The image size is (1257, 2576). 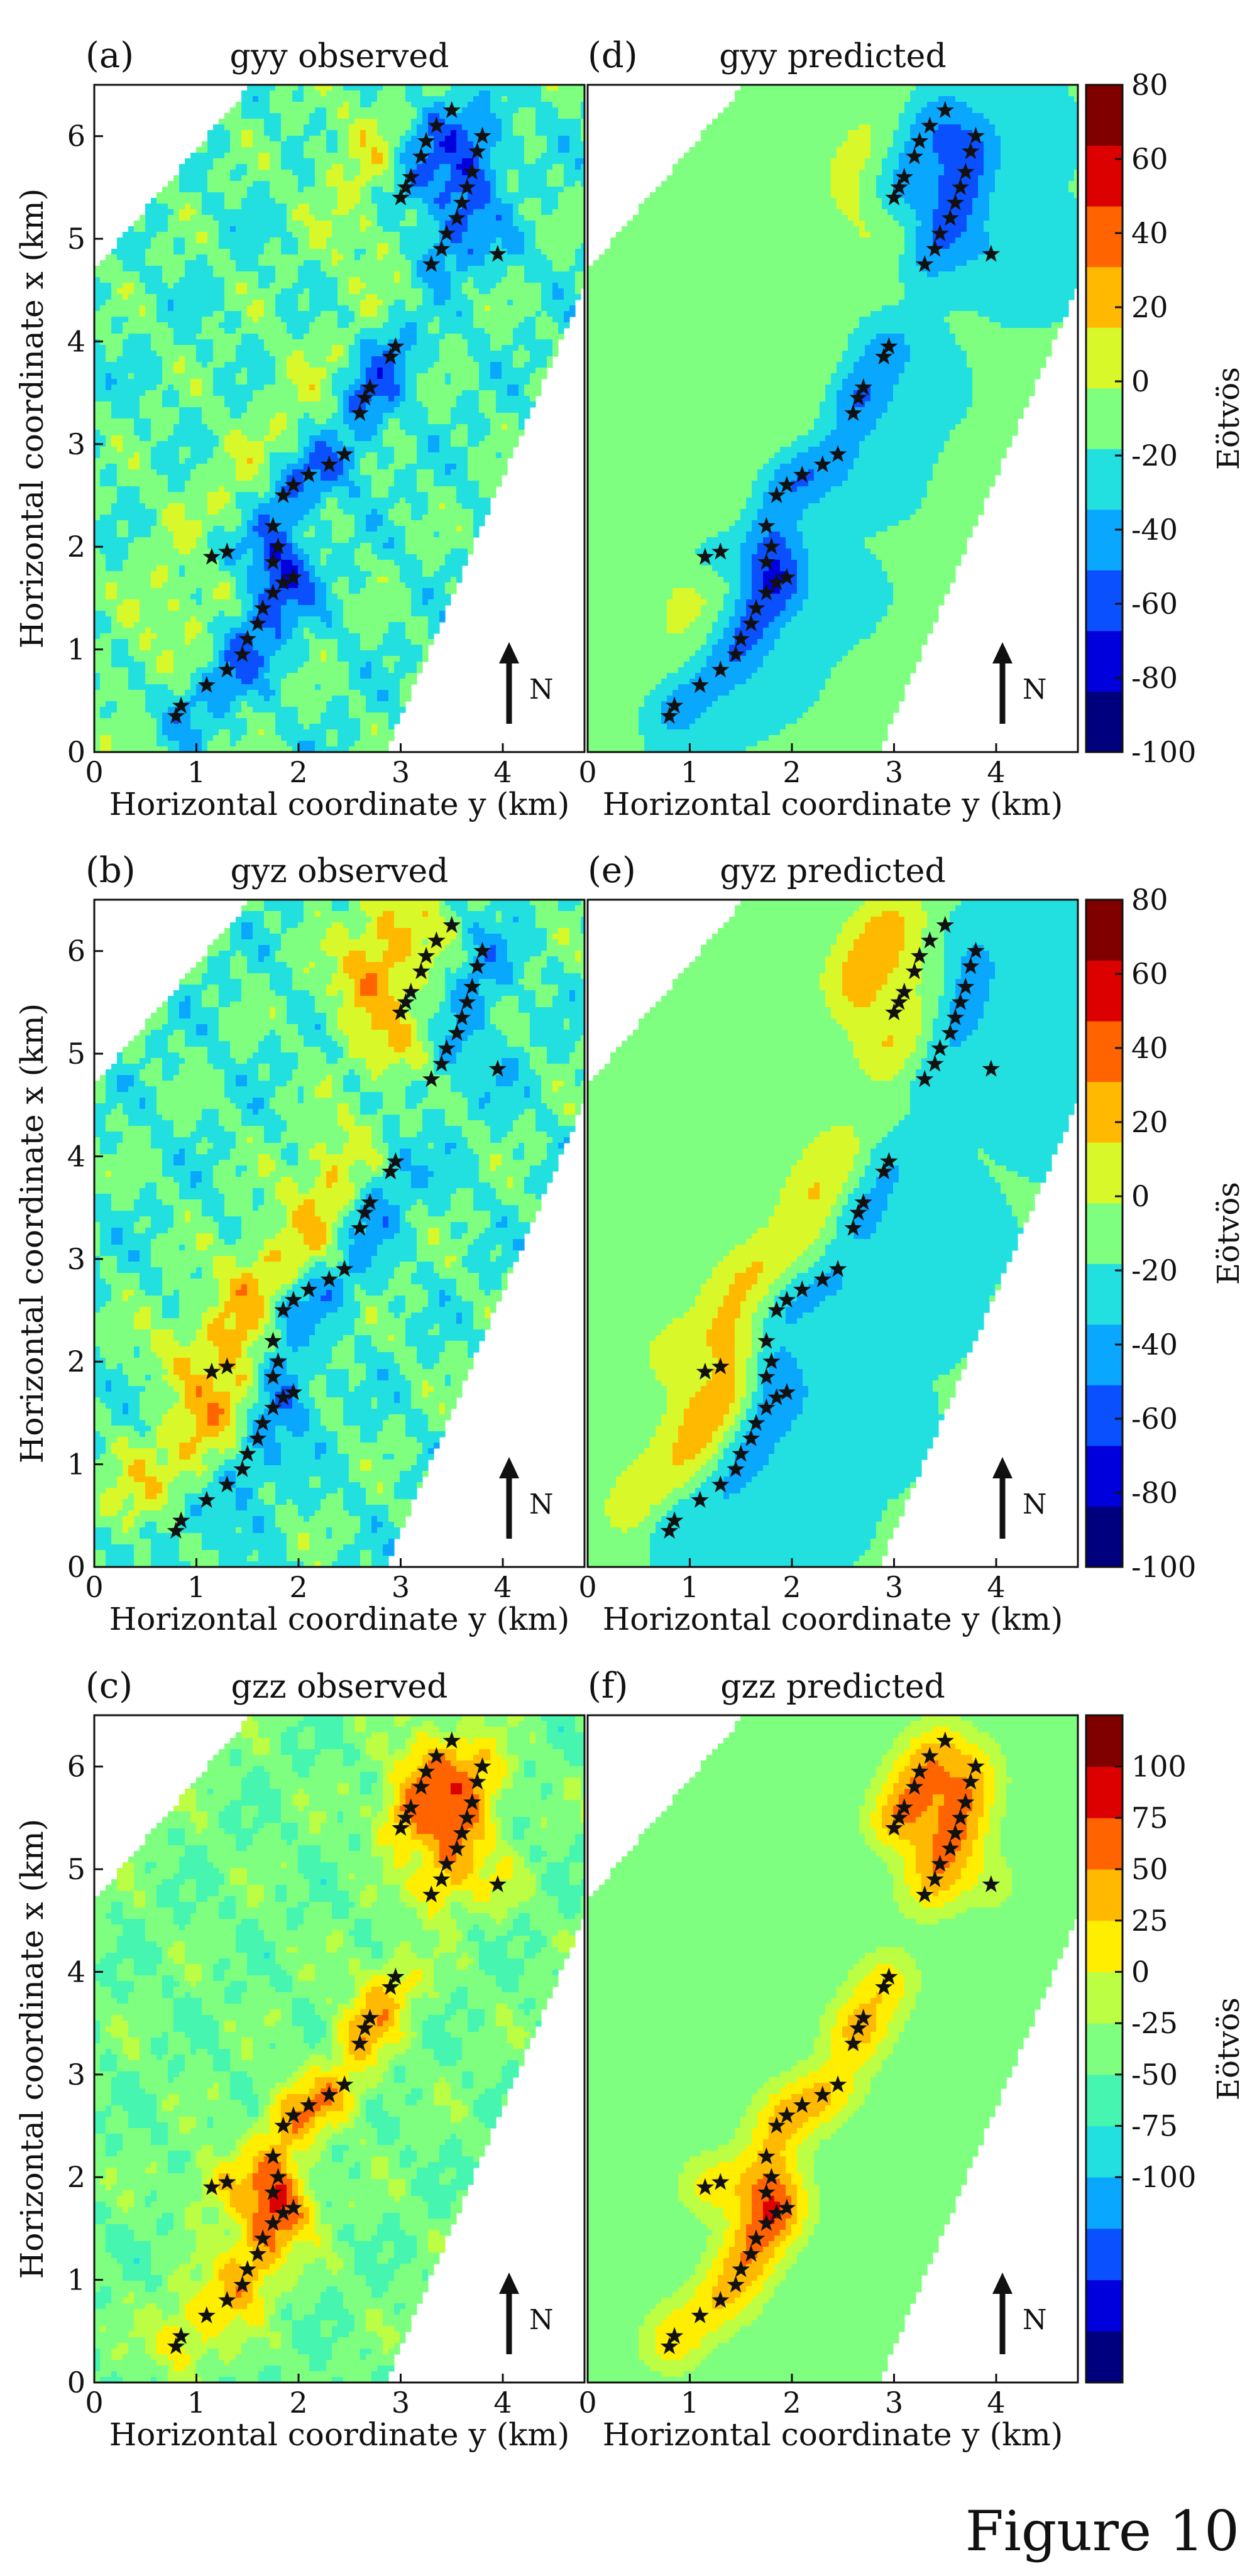 I want to click on colorbar-tick-label: 80, so click(x=1149, y=900).